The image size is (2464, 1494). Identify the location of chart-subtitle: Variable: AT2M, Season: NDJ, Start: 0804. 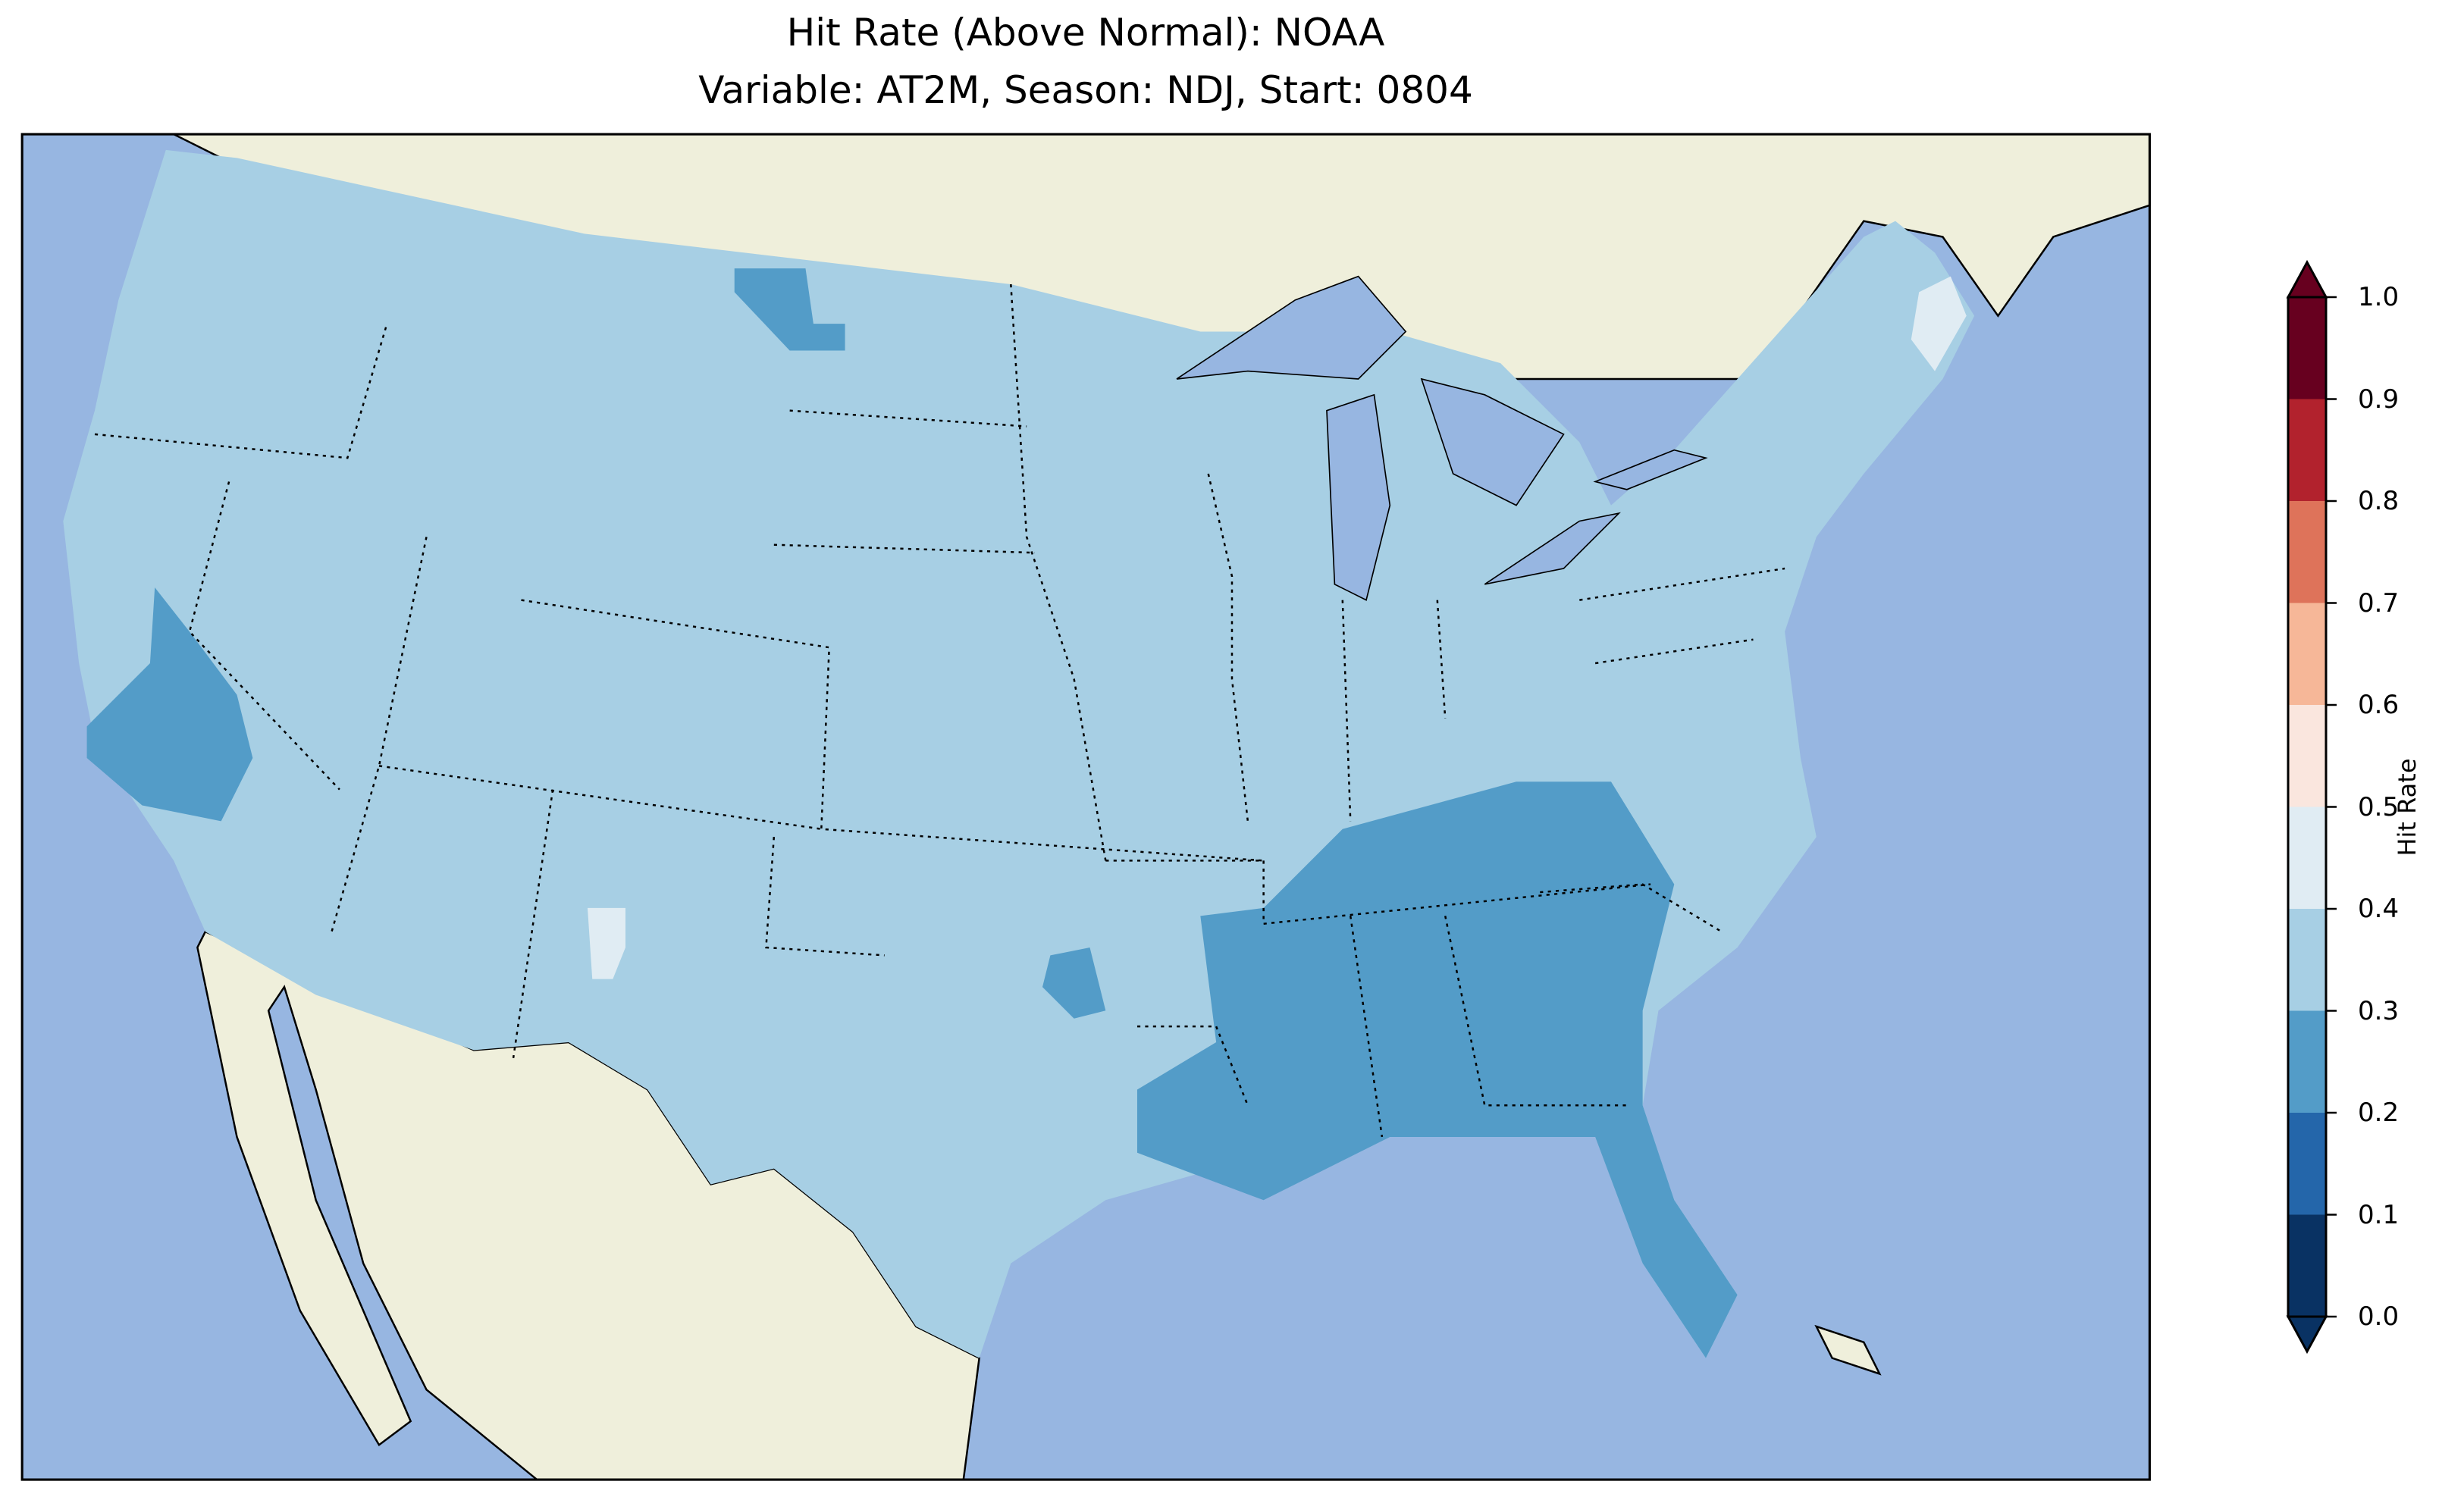
(1086, 90).